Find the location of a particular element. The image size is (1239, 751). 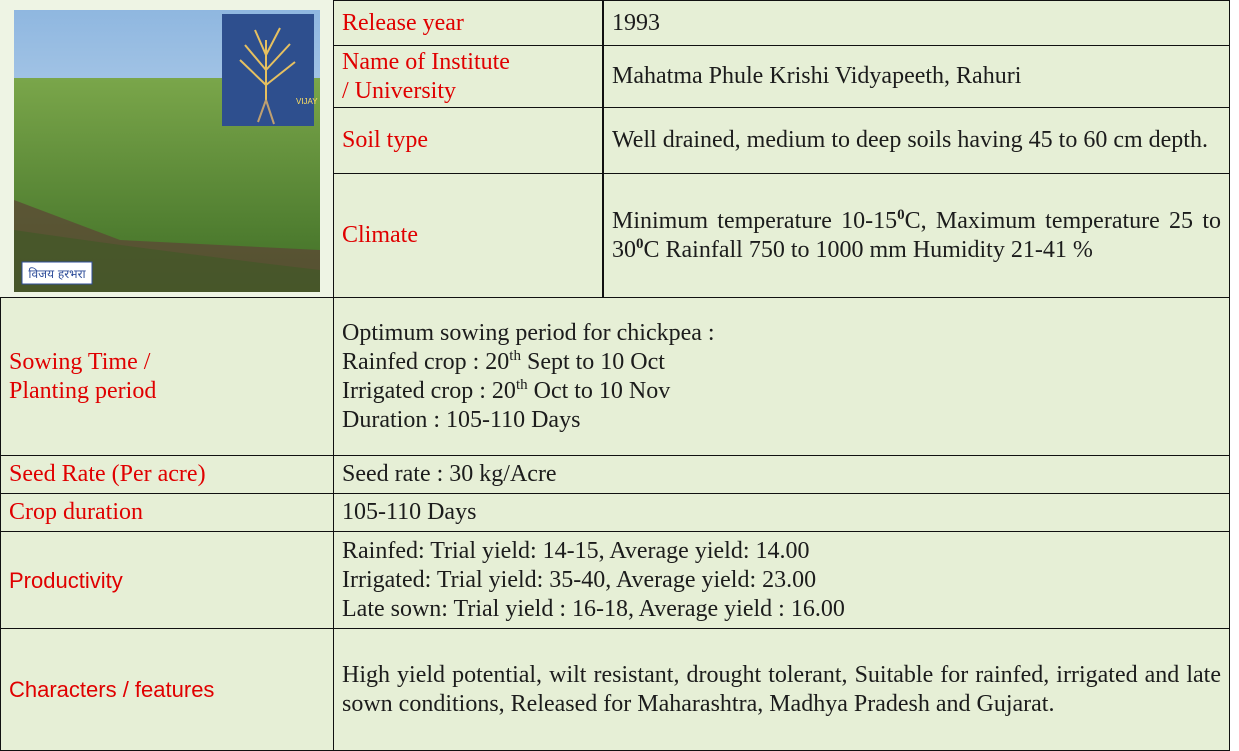

label-text: Characters / features is located at coordinates (112, 689).